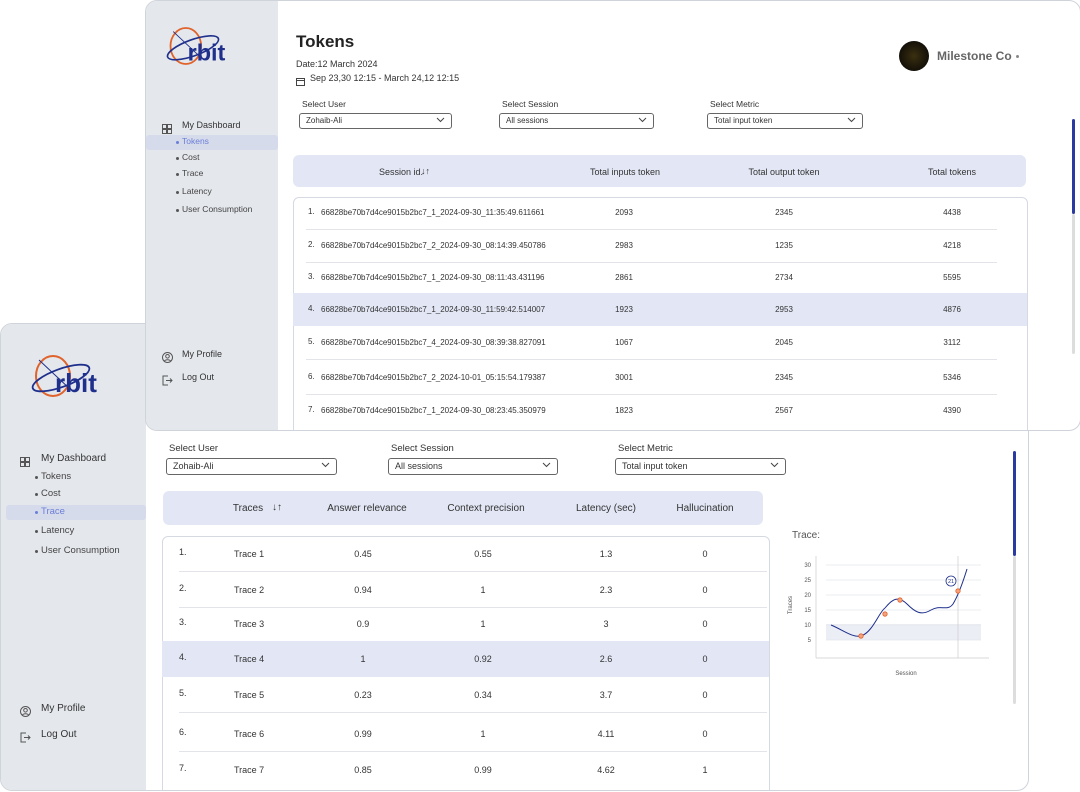  I want to click on column-header: Context precision, so click(486, 508).